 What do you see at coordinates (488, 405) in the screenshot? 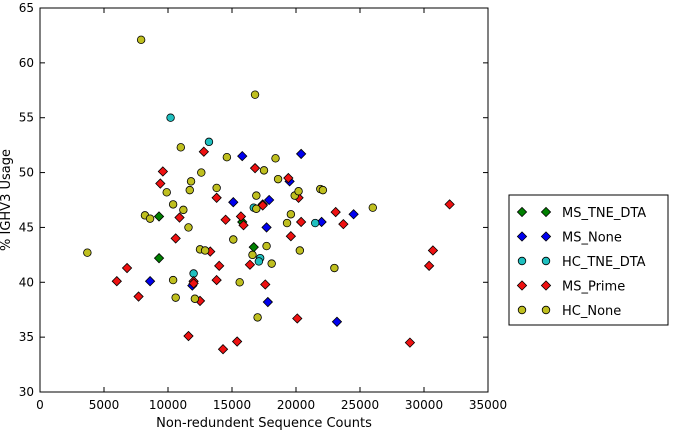
I see `x-tick-label: 35000` at bounding box center [488, 405].